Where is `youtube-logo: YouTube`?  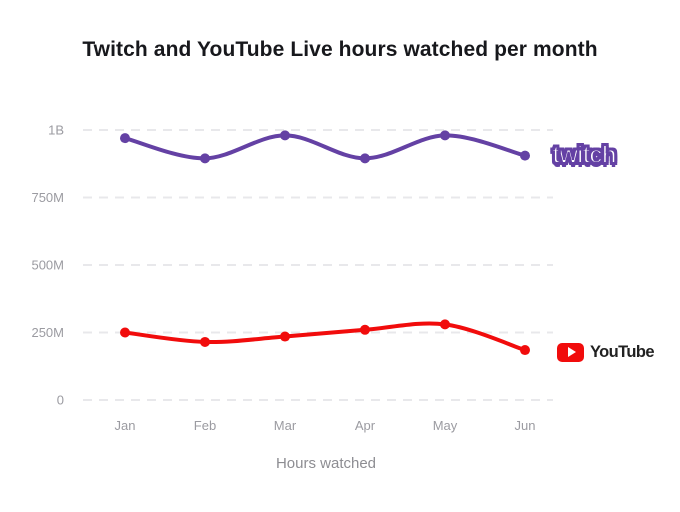 youtube-logo: YouTube is located at coordinates (606, 352).